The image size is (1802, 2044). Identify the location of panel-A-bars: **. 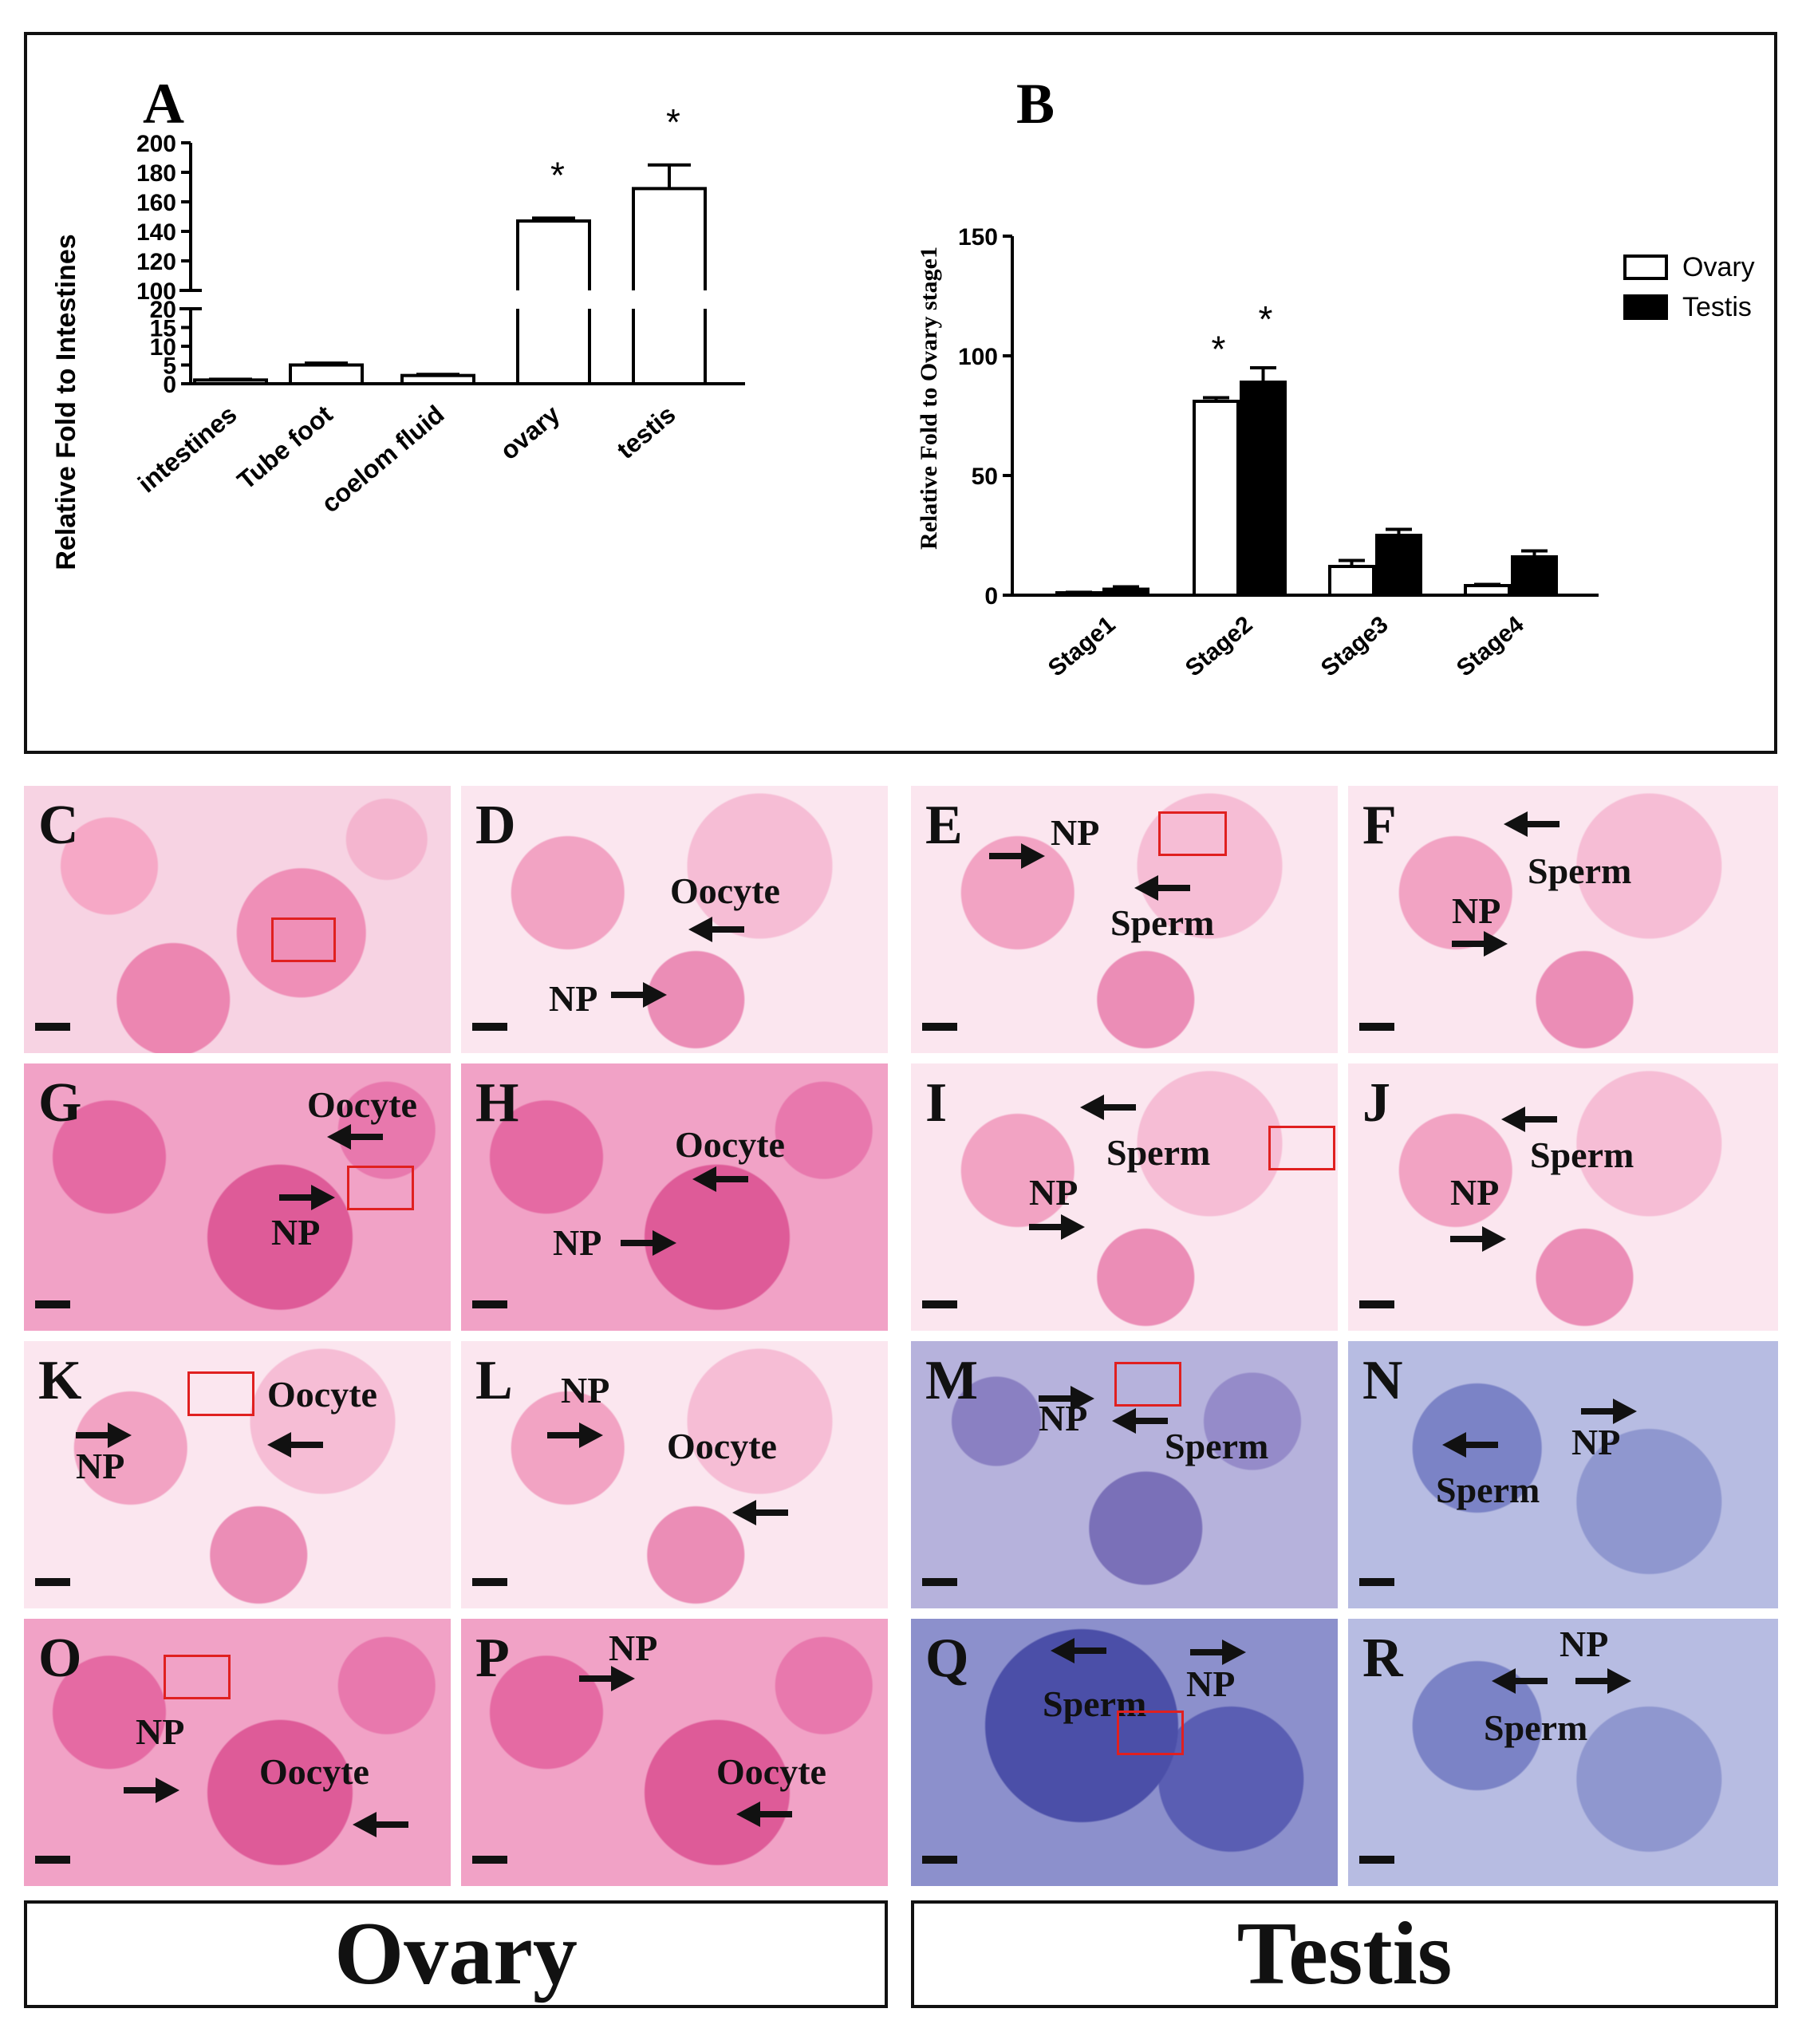
(450, 243).